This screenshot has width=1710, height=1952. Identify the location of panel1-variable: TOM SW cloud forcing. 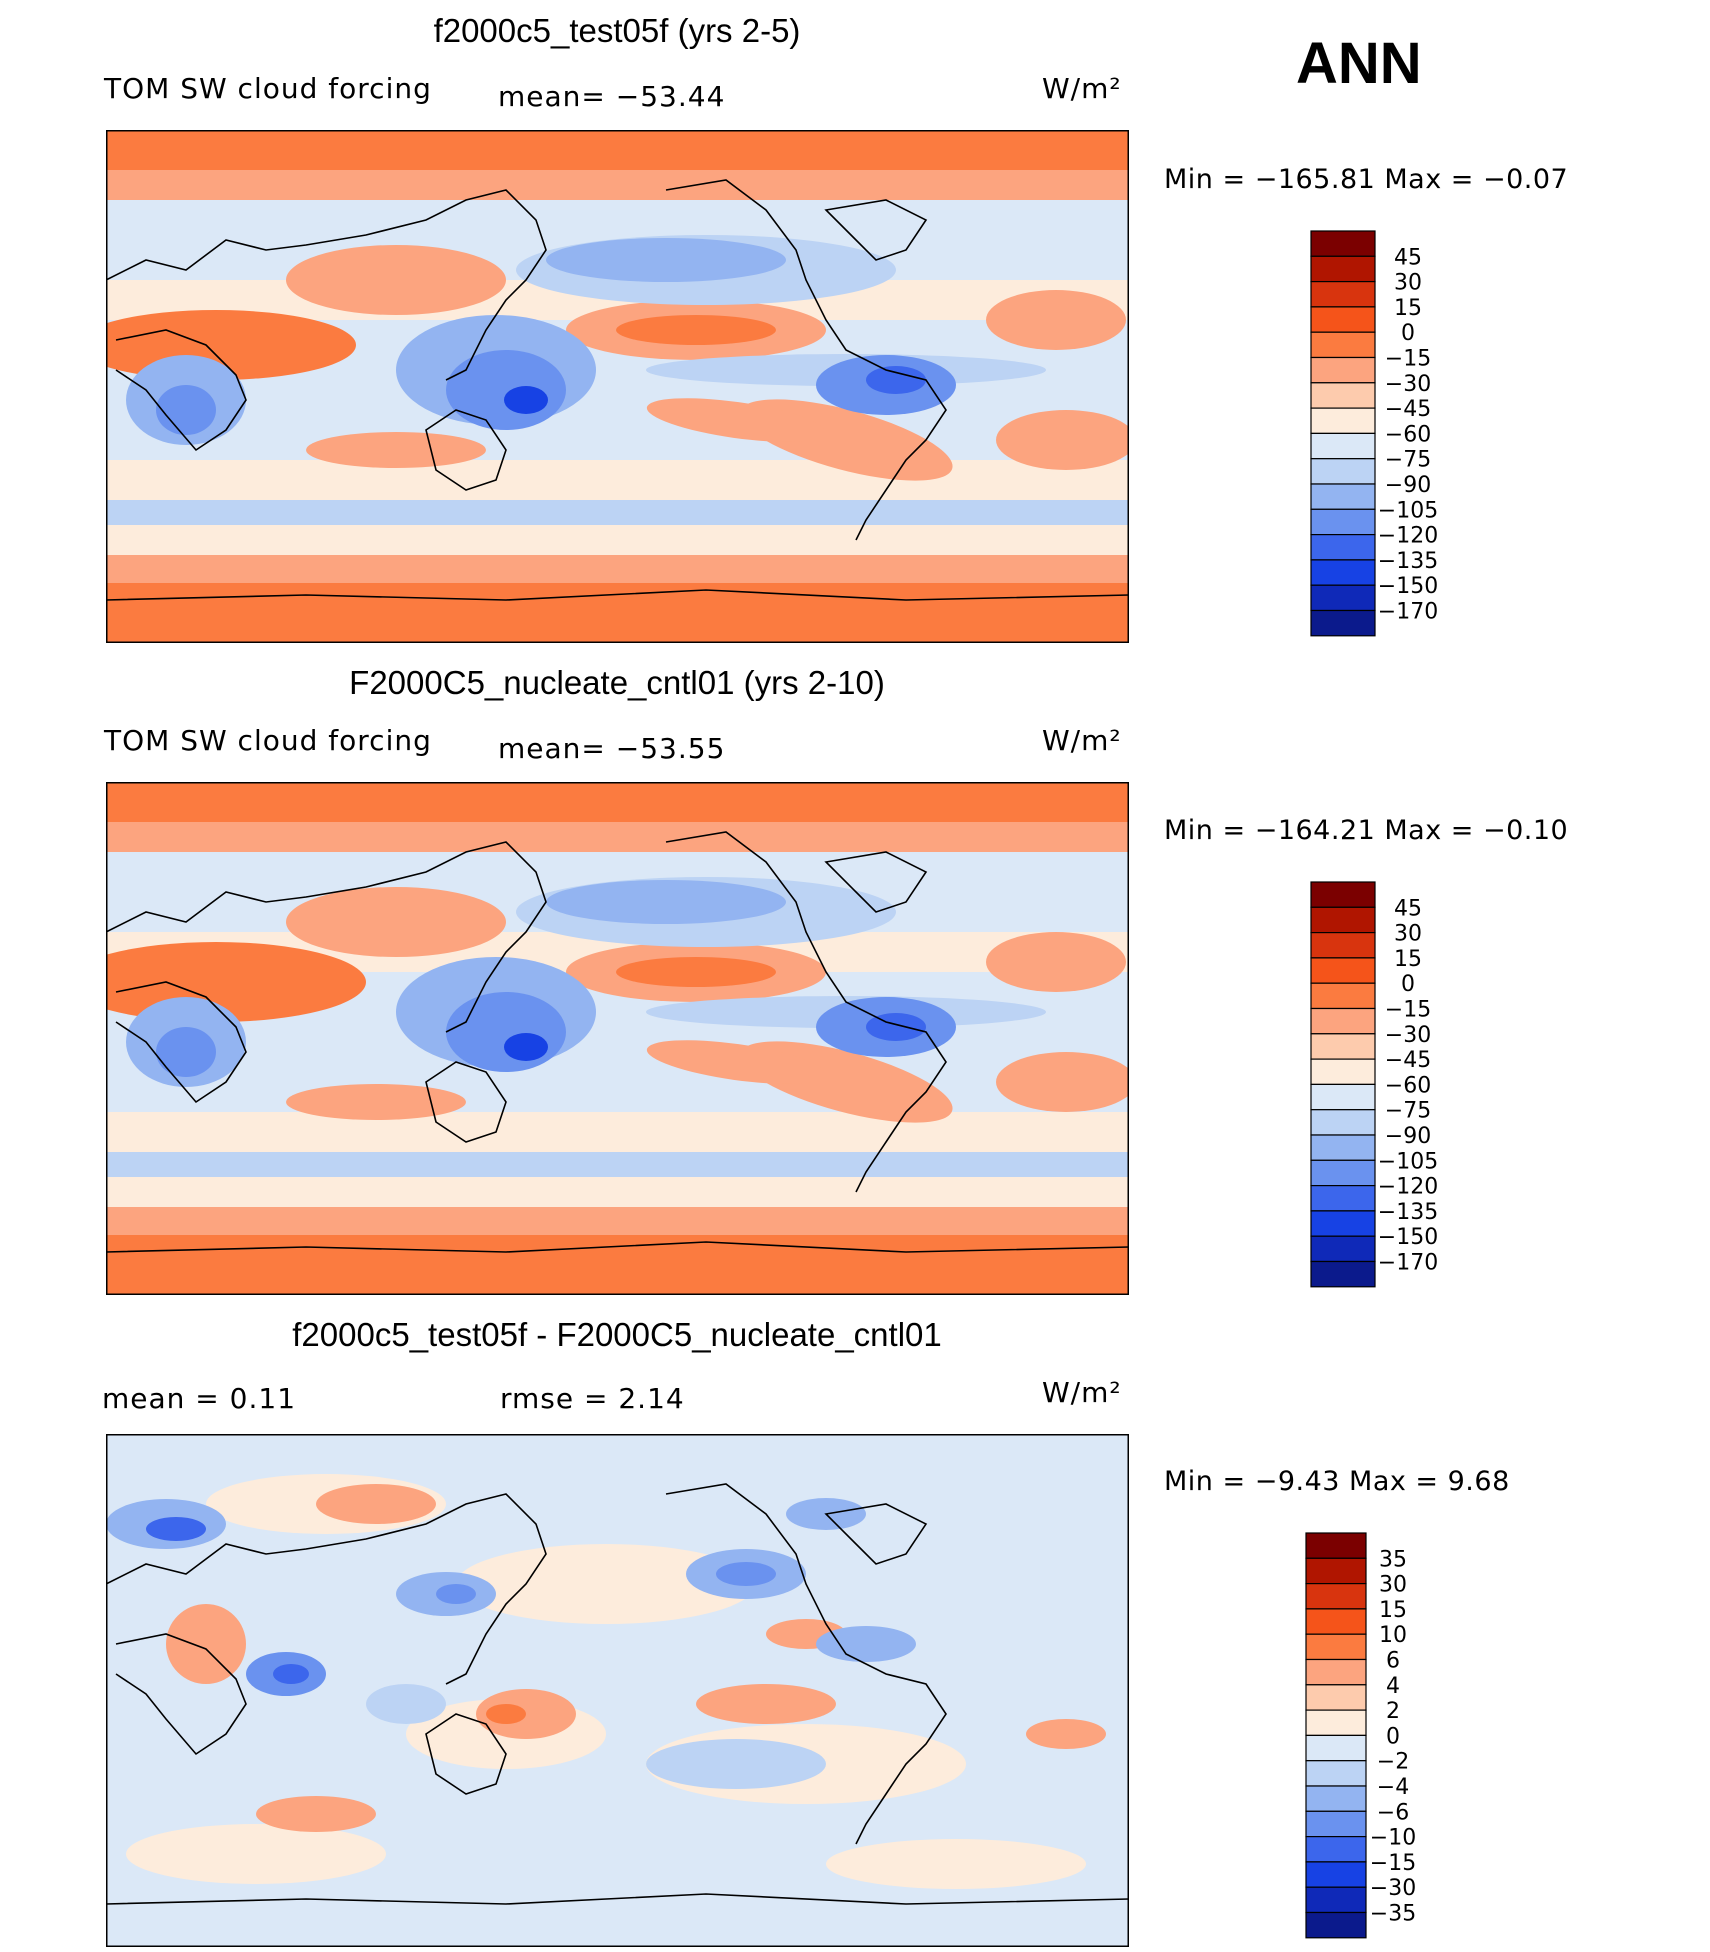
(268, 88).